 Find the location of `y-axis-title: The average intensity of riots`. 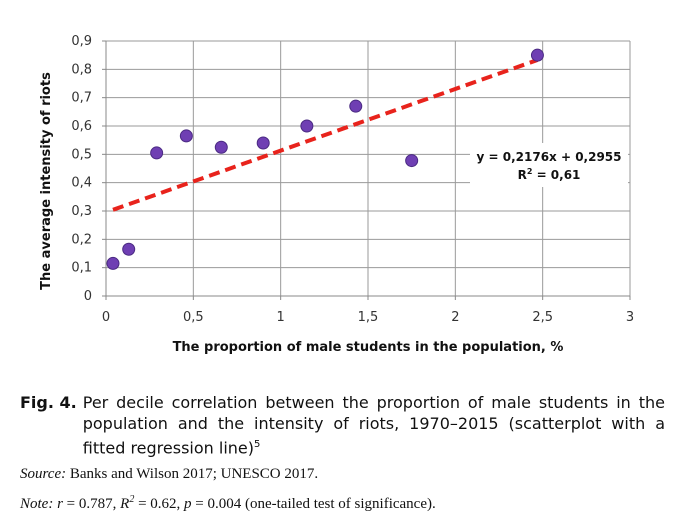

y-axis-title: The average intensity of riots is located at coordinates (46, 181).